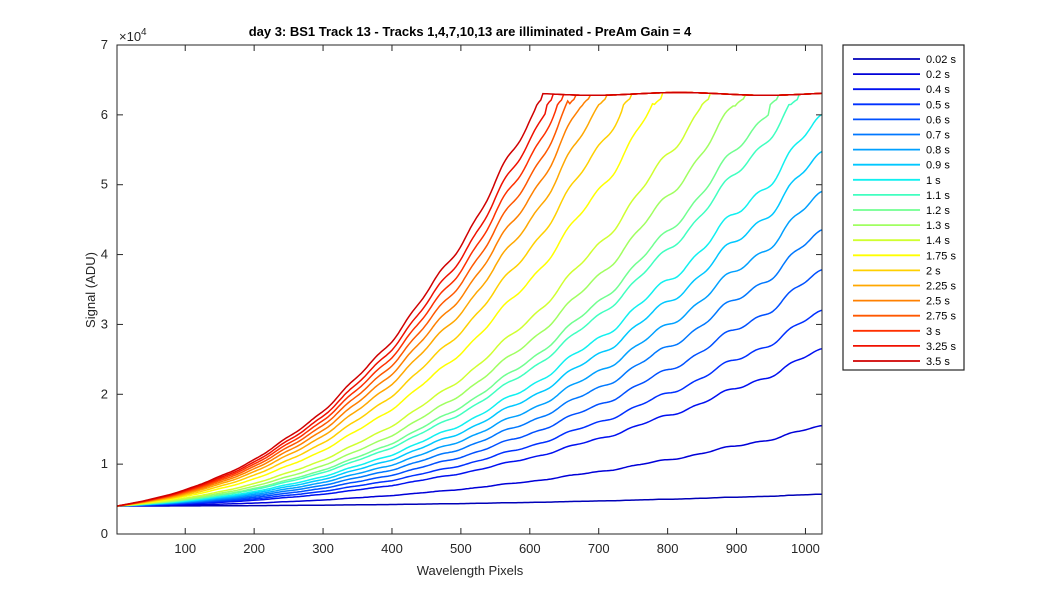  I want to click on y-tick-label: 1, so click(104, 463).